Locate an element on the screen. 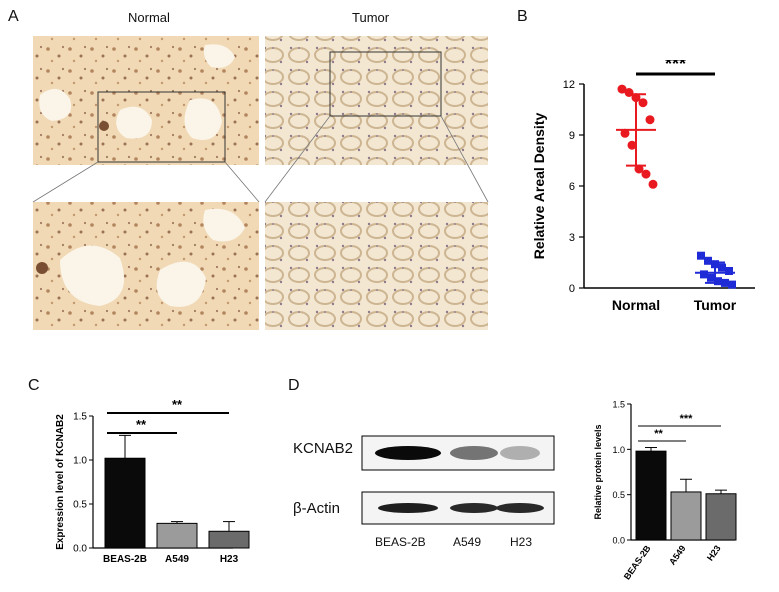 The height and width of the screenshot is (592, 779). panel-label-d: D is located at coordinates (294, 385).